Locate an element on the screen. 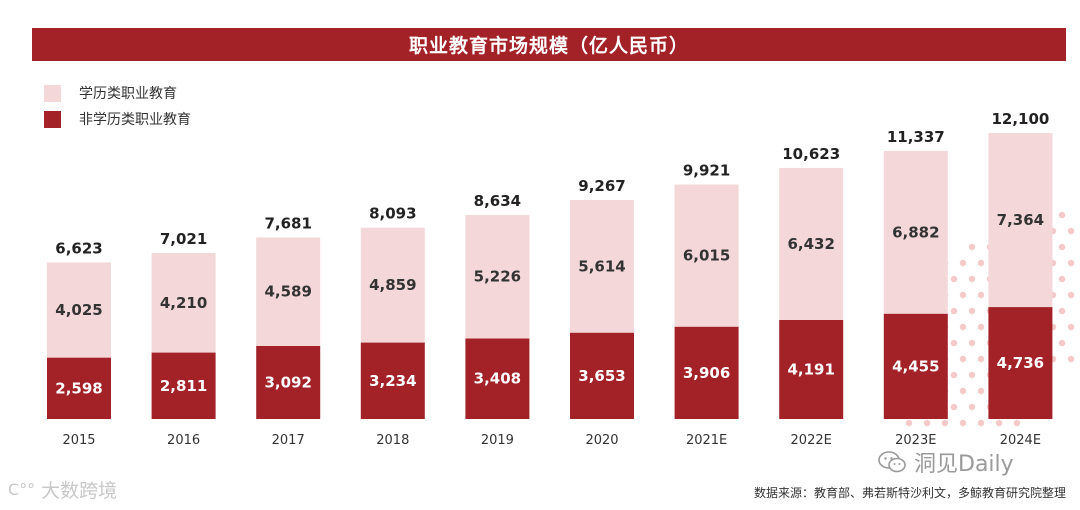 The image size is (1080, 510). total-label-2016: 7,021 is located at coordinates (183, 239).